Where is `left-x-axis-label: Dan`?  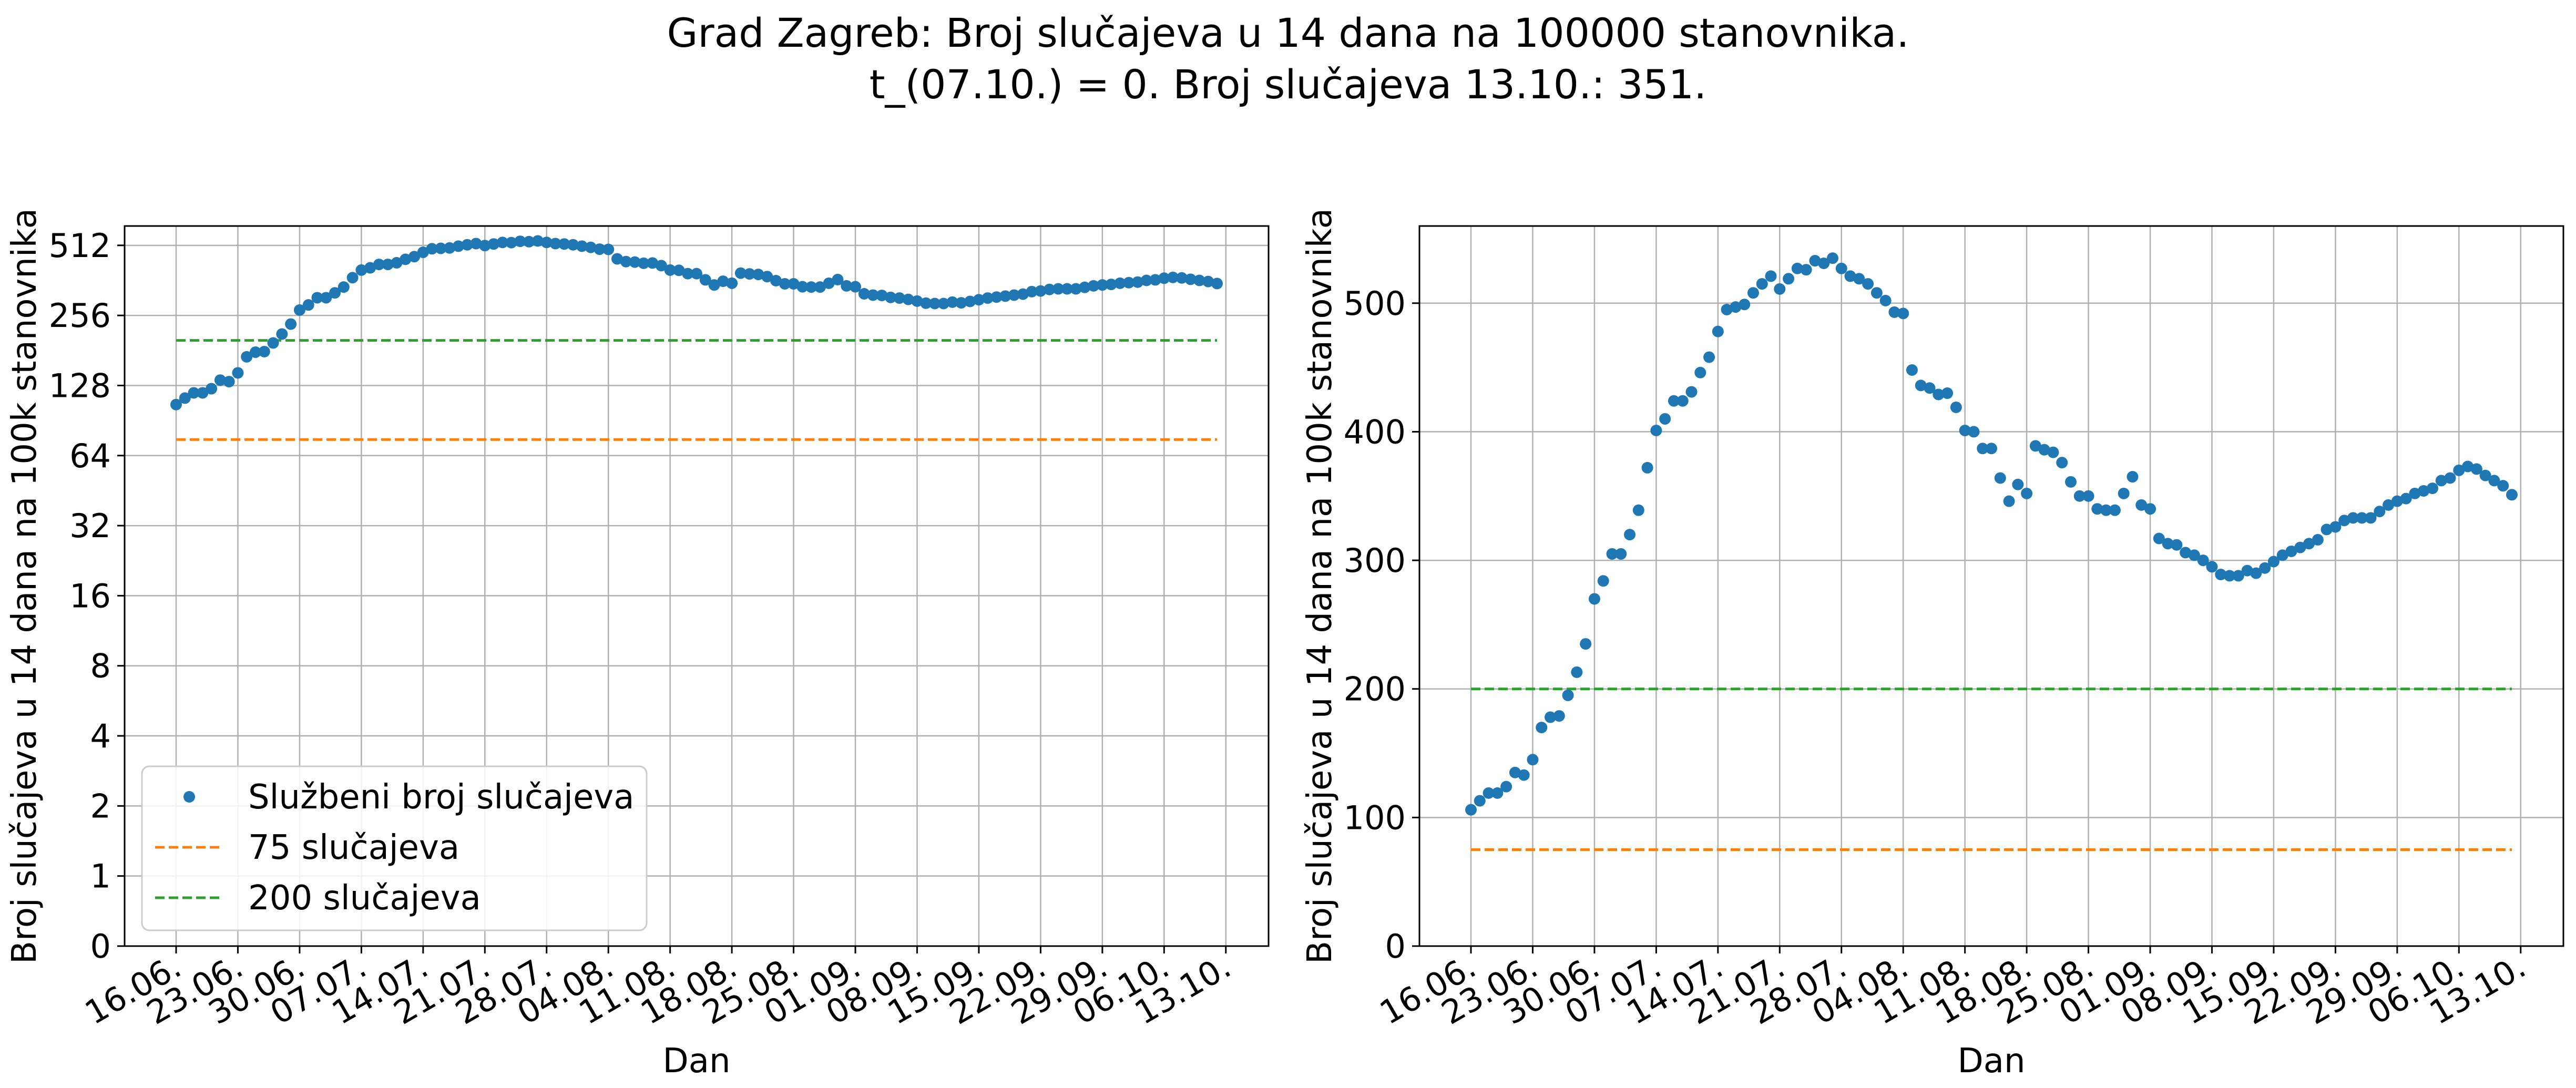
left-x-axis-label: Dan is located at coordinates (696, 1061).